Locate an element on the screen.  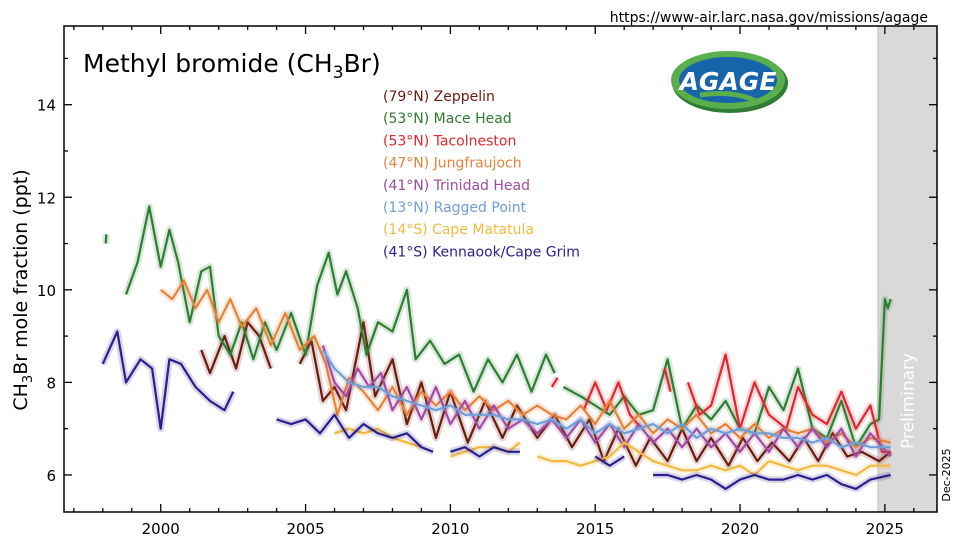
legend-entry: (41°N) Trinidad Head is located at coordinates (456, 186).